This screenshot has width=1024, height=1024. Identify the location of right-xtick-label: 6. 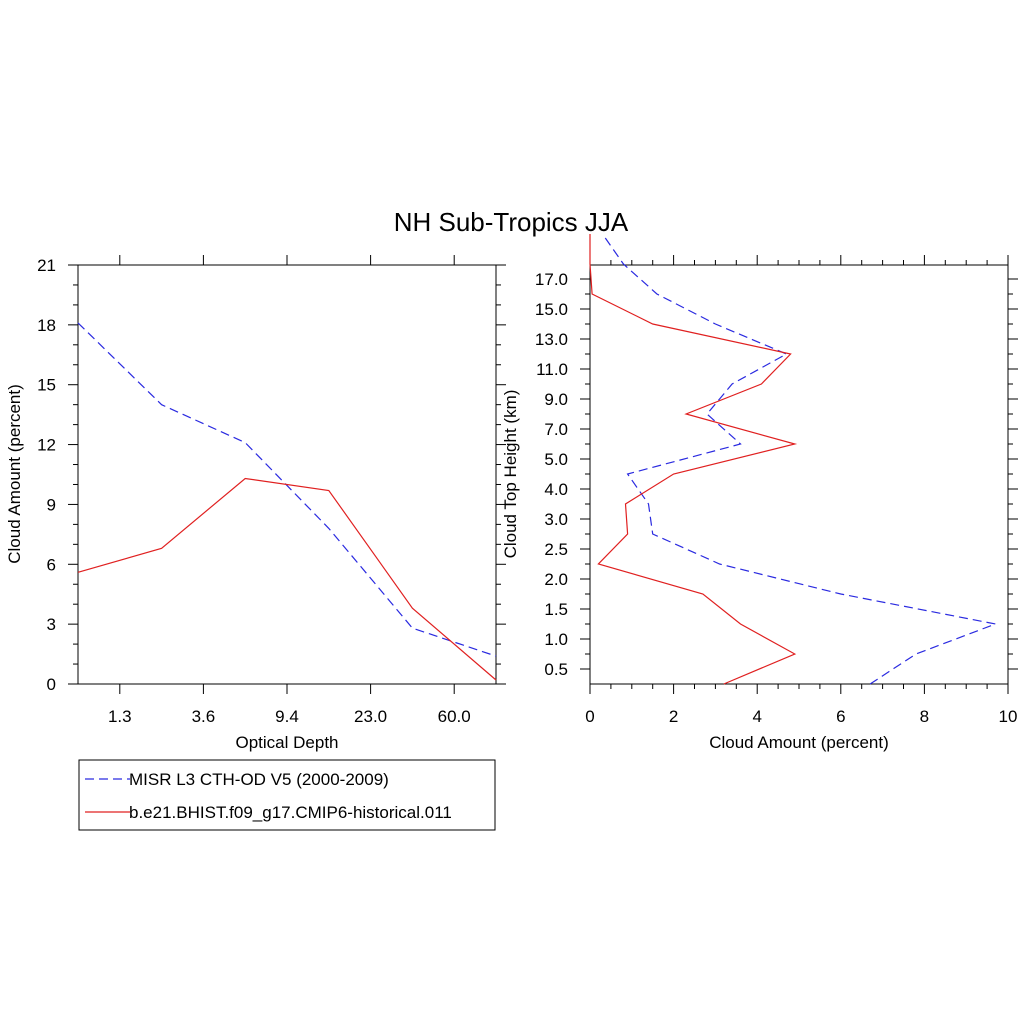
(840, 716).